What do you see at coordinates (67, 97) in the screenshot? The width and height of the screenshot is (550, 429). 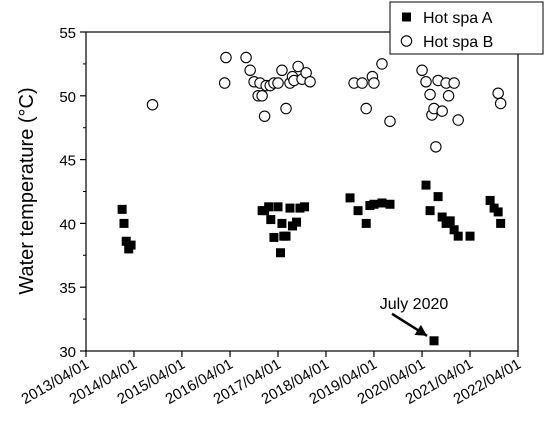 I see `y-tick-label: 50` at bounding box center [67, 97].